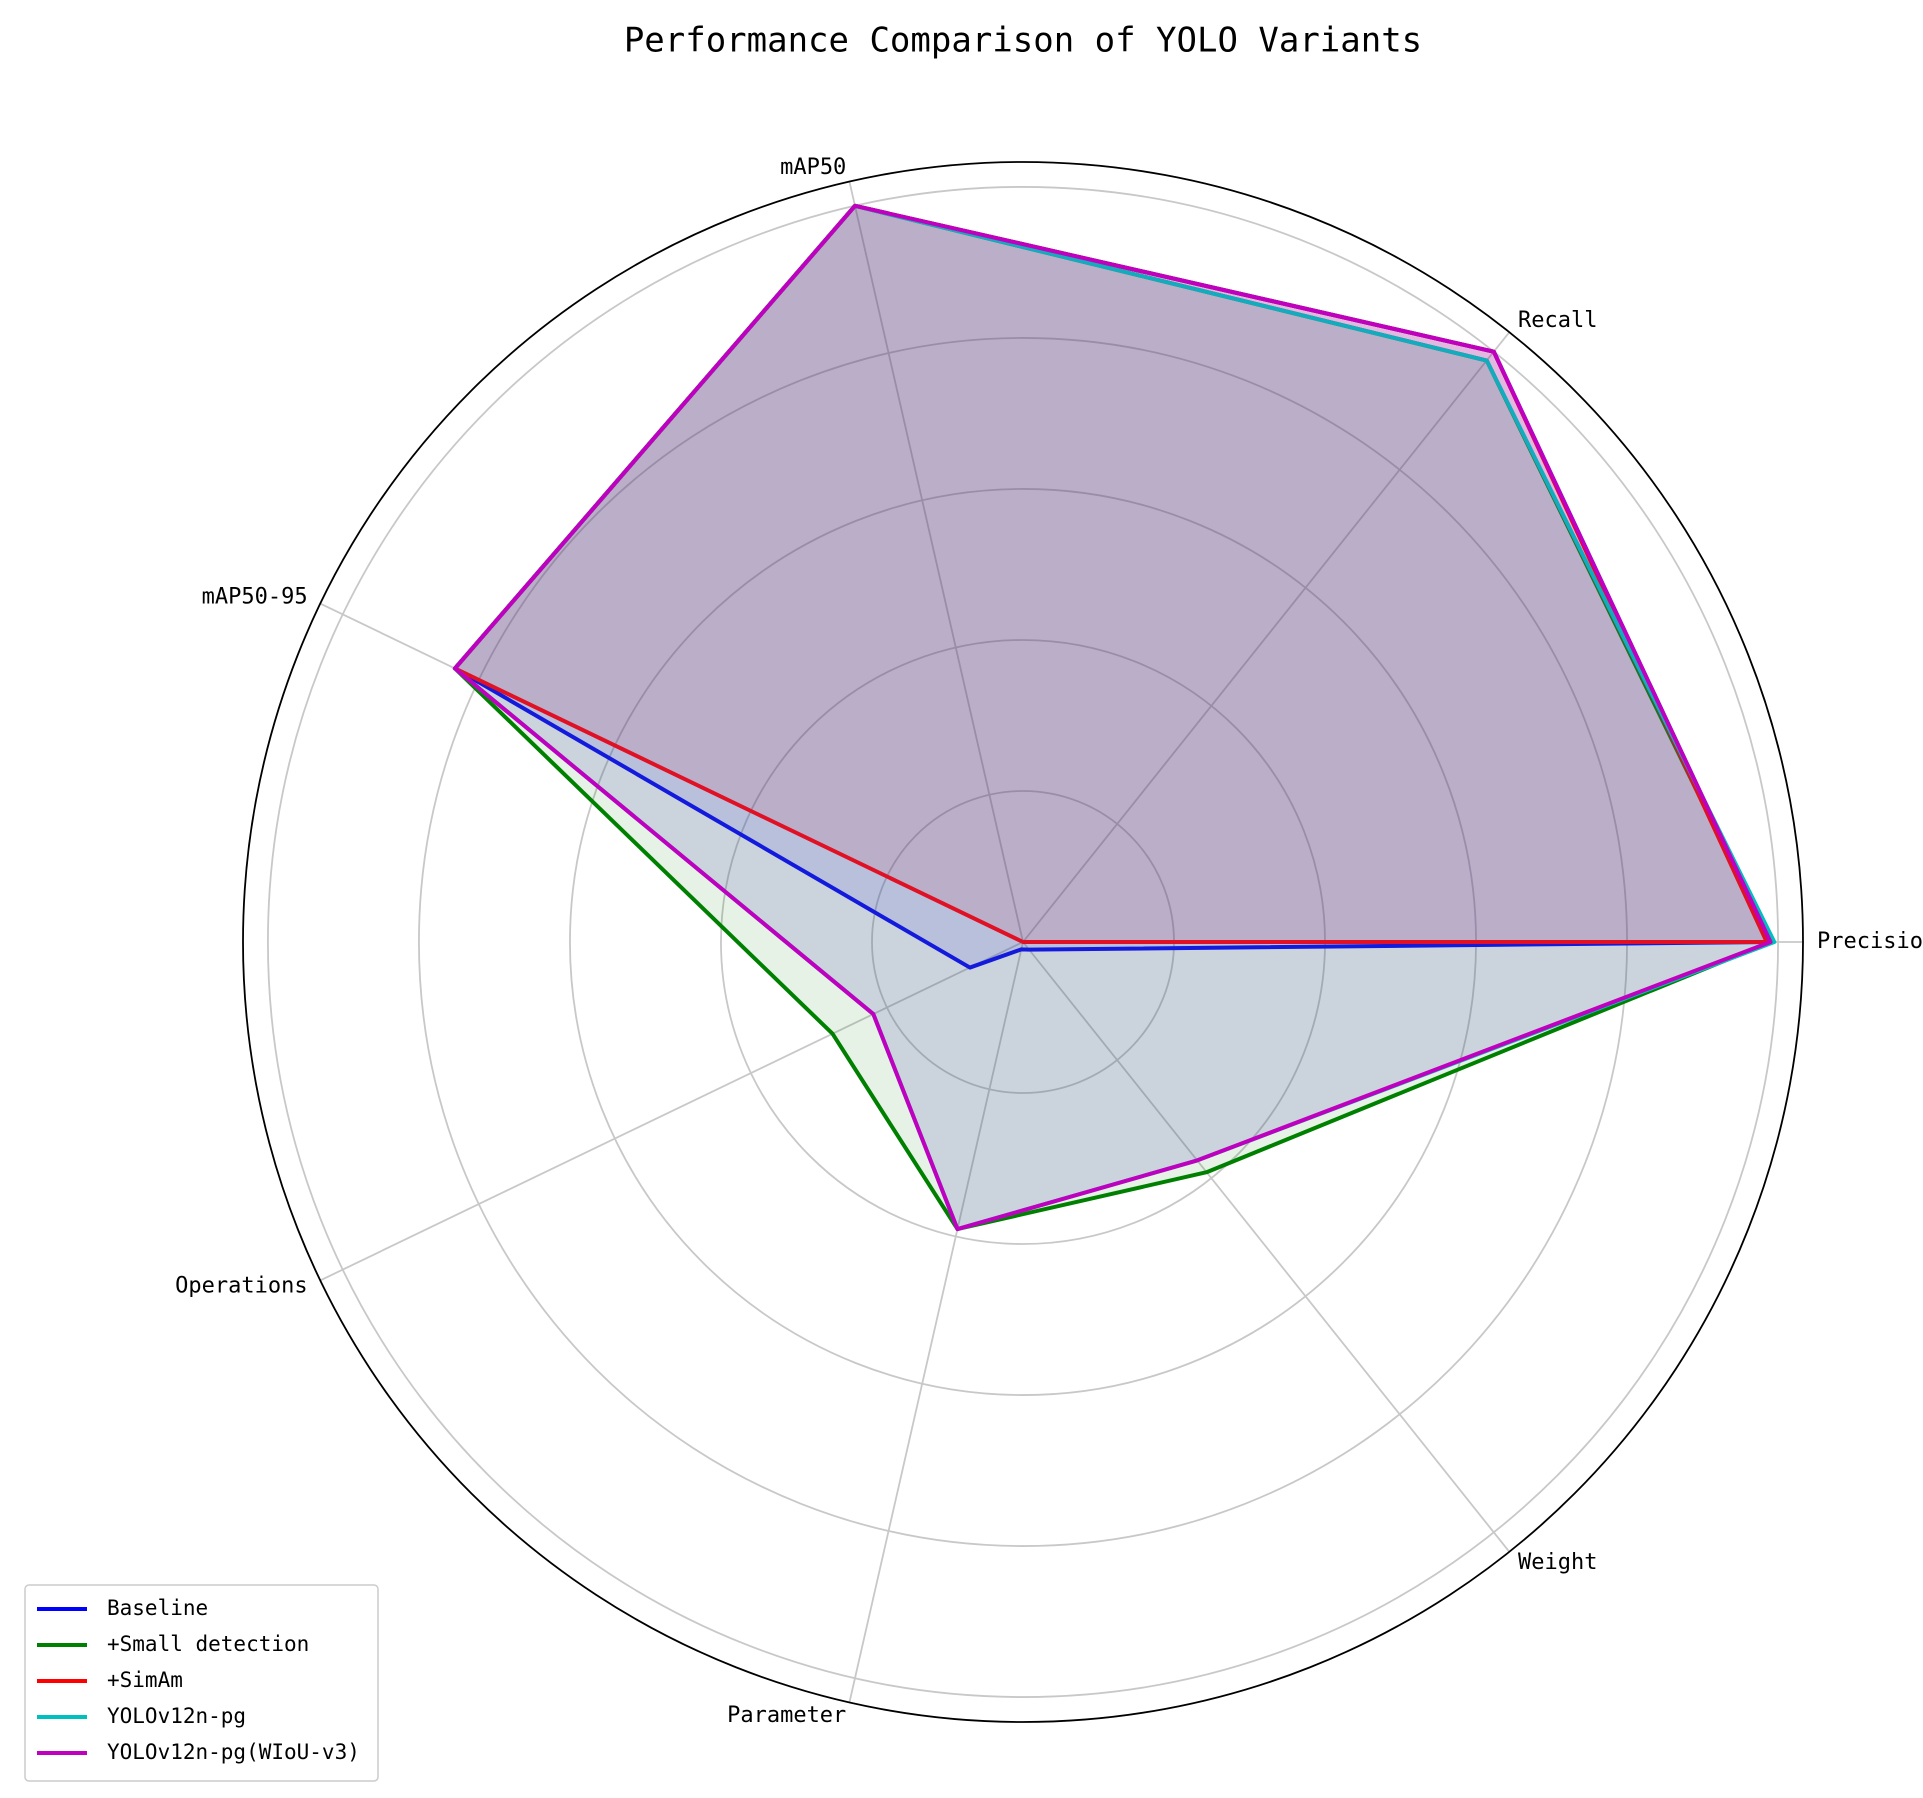  Describe the element at coordinates (241, 1286) in the screenshot. I see `axis-label: Operations` at that location.